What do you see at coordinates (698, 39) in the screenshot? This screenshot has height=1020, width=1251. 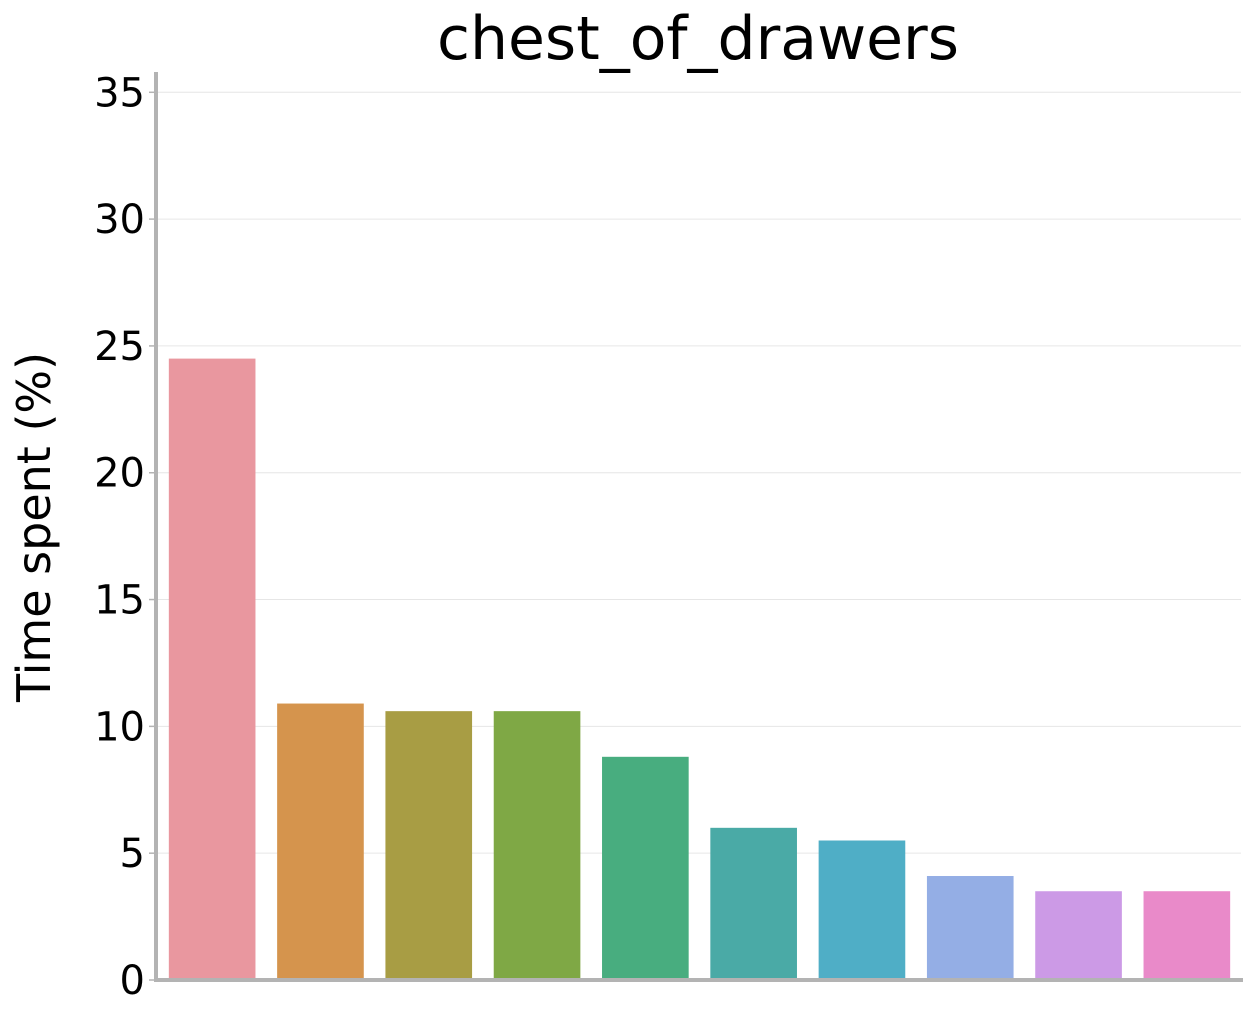 I see `chart-title: chest_of_drawers` at bounding box center [698, 39].